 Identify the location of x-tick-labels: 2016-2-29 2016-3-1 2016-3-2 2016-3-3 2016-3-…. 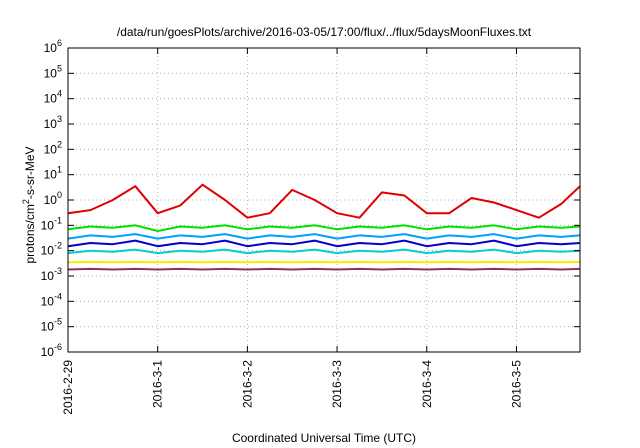
(292, 387).